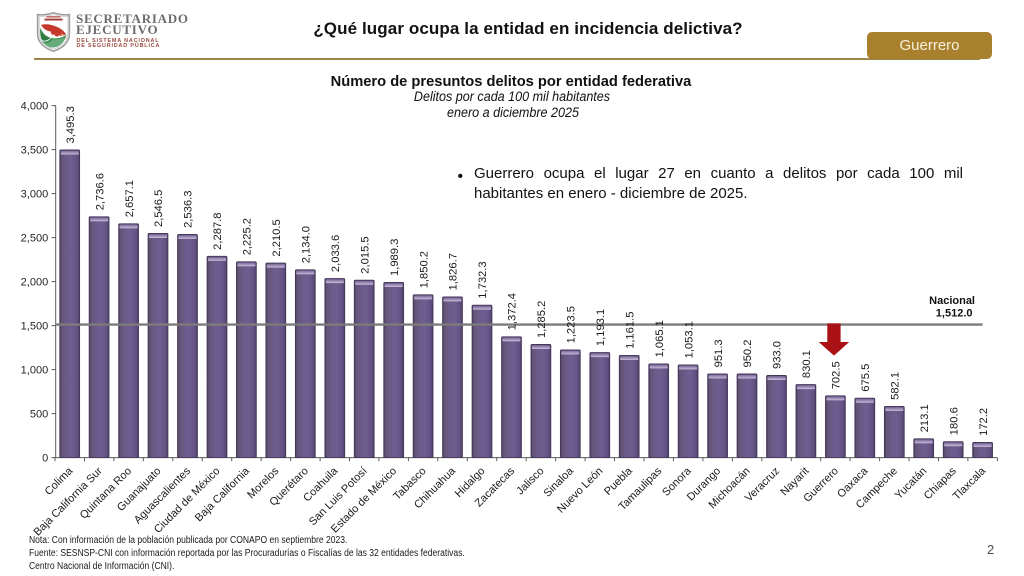 The width and height of the screenshot is (1024, 576). What do you see at coordinates (159, 208) in the screenshot?
I see `svg-text: 2,546.5` at bounding box center [159, 208].